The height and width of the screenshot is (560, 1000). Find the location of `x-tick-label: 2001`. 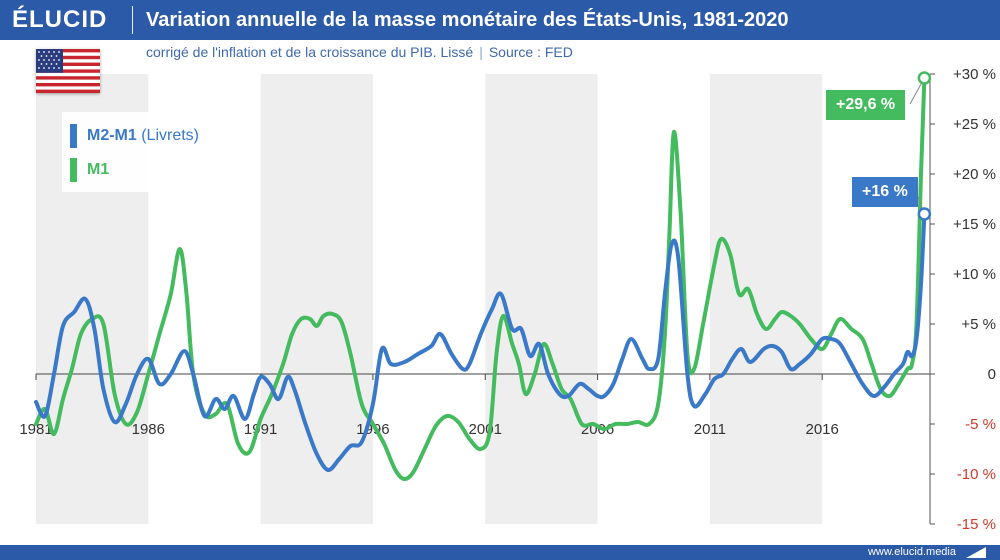

x-tick-label: 2001 is located at coordinates (485, 429).